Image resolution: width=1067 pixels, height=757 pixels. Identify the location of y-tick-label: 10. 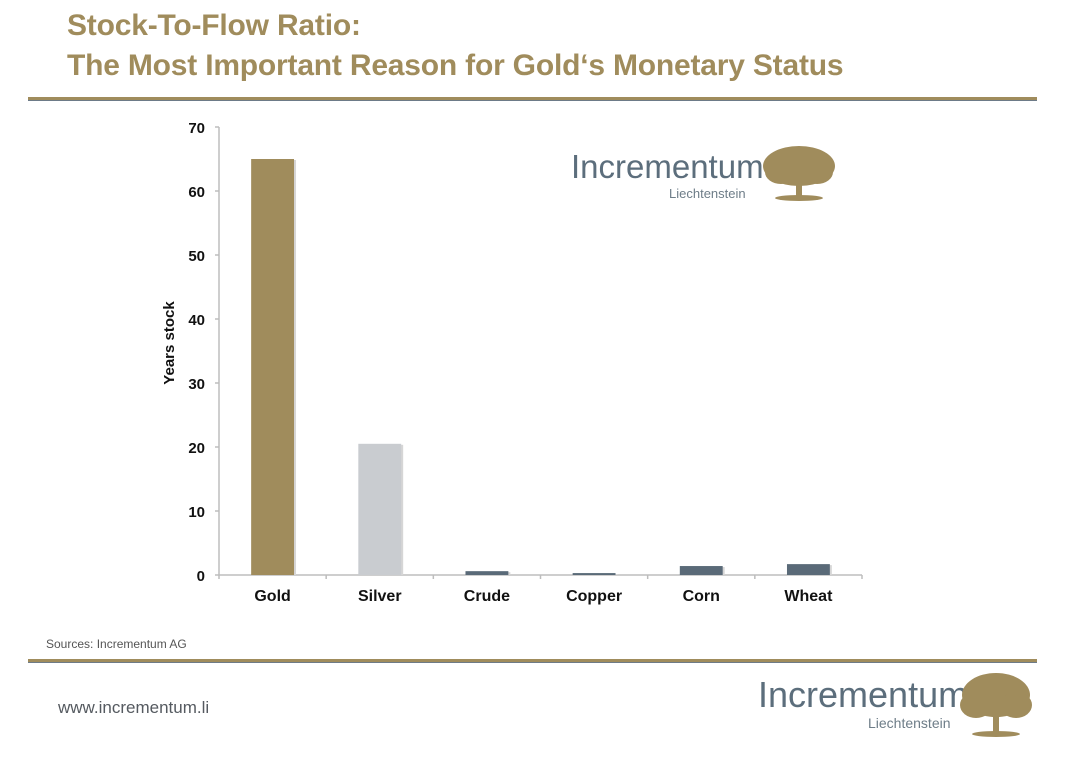
(196, 512).